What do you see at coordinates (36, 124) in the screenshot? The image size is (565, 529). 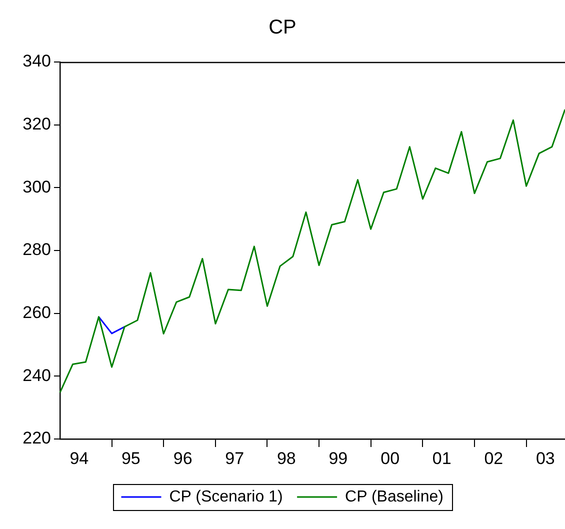 I see `y-tick-label: 320` at bounding box center [36, 124].